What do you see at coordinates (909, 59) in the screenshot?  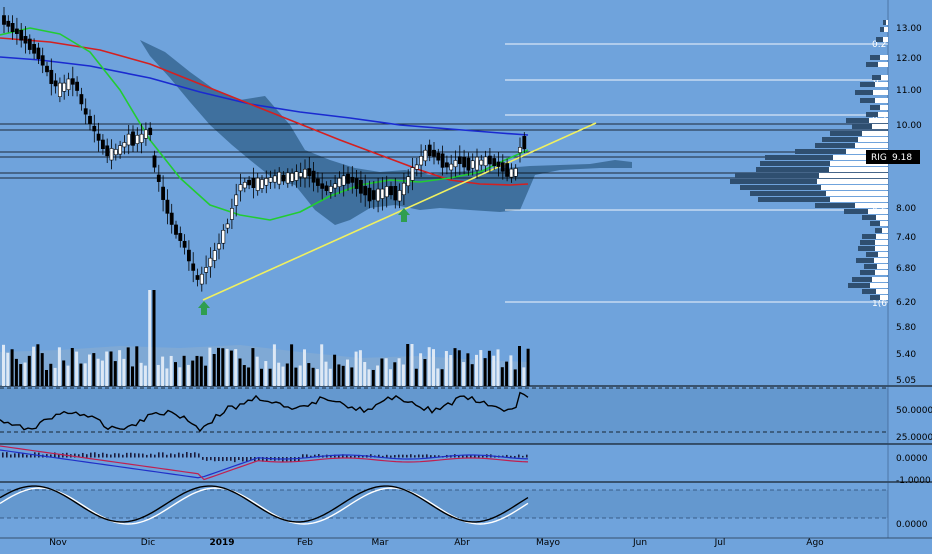 I see `price-tick-label: 12.00` at bounding box center [909, 59].